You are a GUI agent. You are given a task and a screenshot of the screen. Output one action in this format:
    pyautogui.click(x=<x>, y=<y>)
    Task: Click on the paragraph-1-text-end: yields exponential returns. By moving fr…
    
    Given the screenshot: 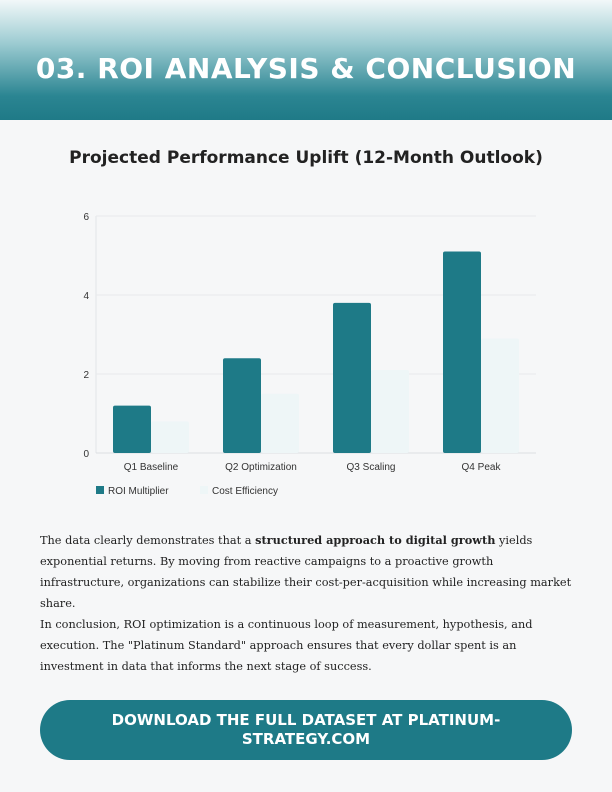 What is the action you would take?
    pyautogui.click(x=306, y=572)
    